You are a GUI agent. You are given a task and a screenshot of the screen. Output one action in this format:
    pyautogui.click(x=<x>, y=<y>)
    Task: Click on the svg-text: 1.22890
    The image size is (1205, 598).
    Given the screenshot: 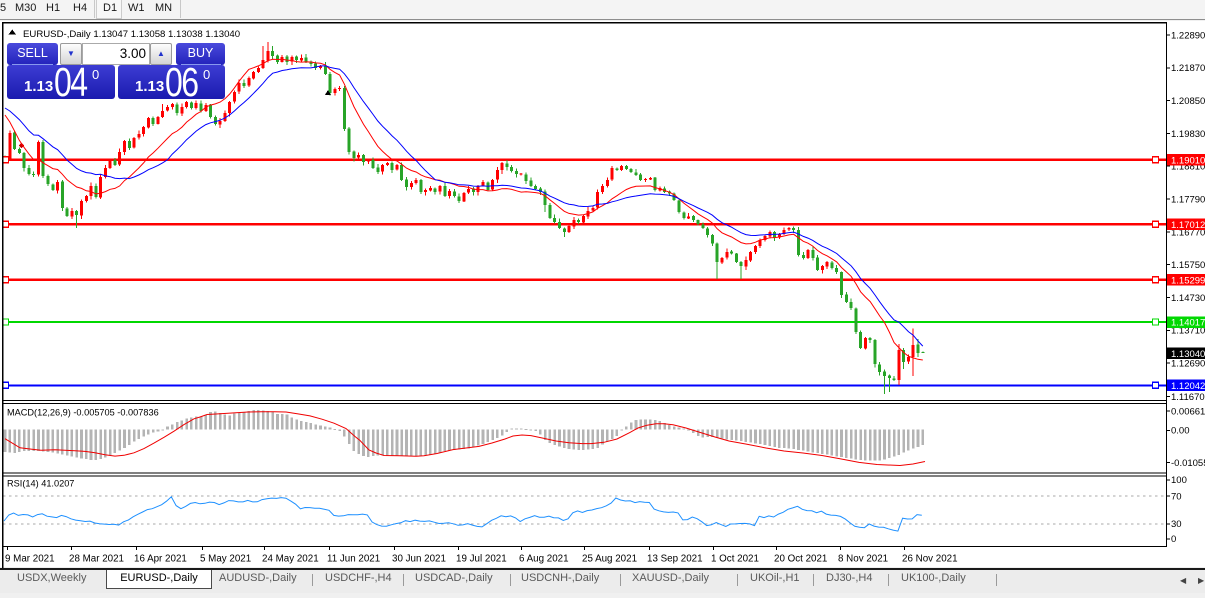 What is the action you would take?
    pyautogui.click(x=1188, y=35)
    